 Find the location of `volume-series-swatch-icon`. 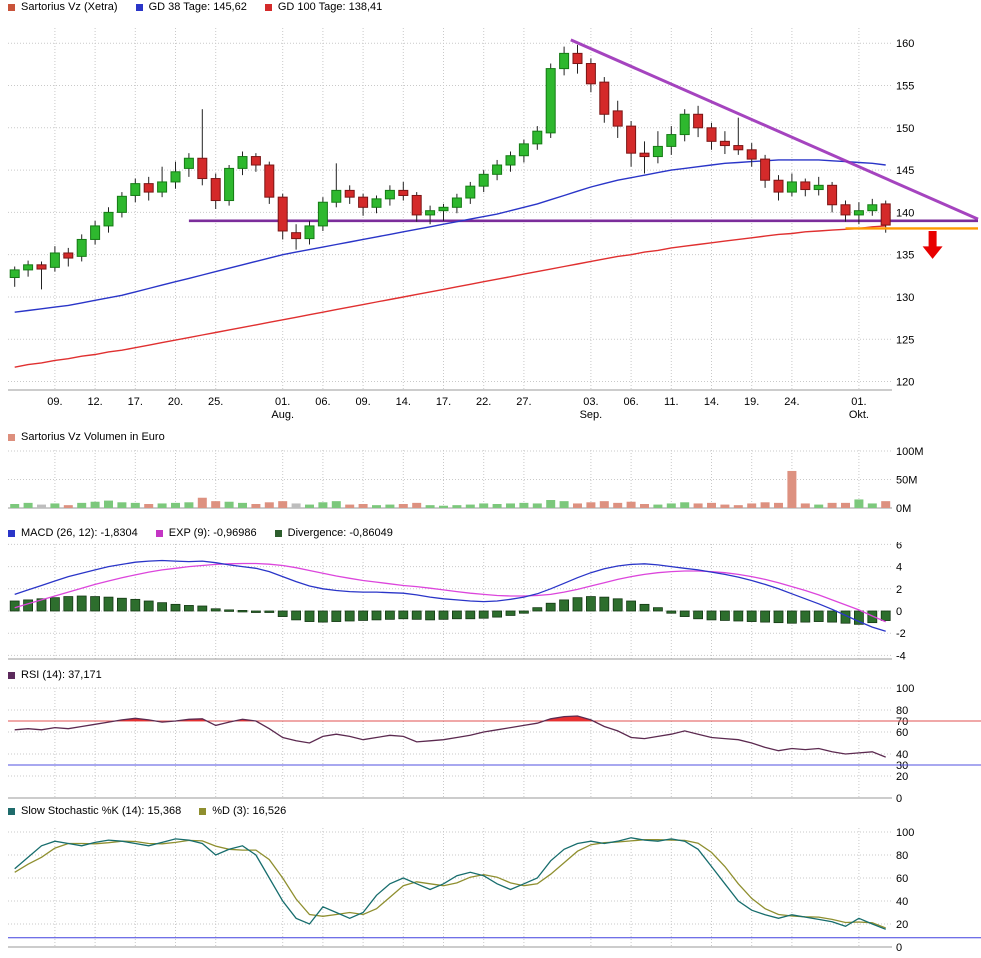

volume-series-swatch-icon is located at coordinates (11, 437).